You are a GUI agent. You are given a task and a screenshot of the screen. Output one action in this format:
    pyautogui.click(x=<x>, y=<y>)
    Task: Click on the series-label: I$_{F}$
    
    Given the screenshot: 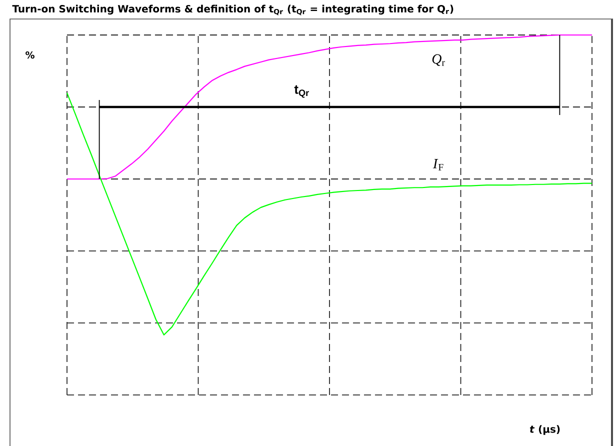 What is the action you would take?
    pyautogui.click(x=438, y=164)
    